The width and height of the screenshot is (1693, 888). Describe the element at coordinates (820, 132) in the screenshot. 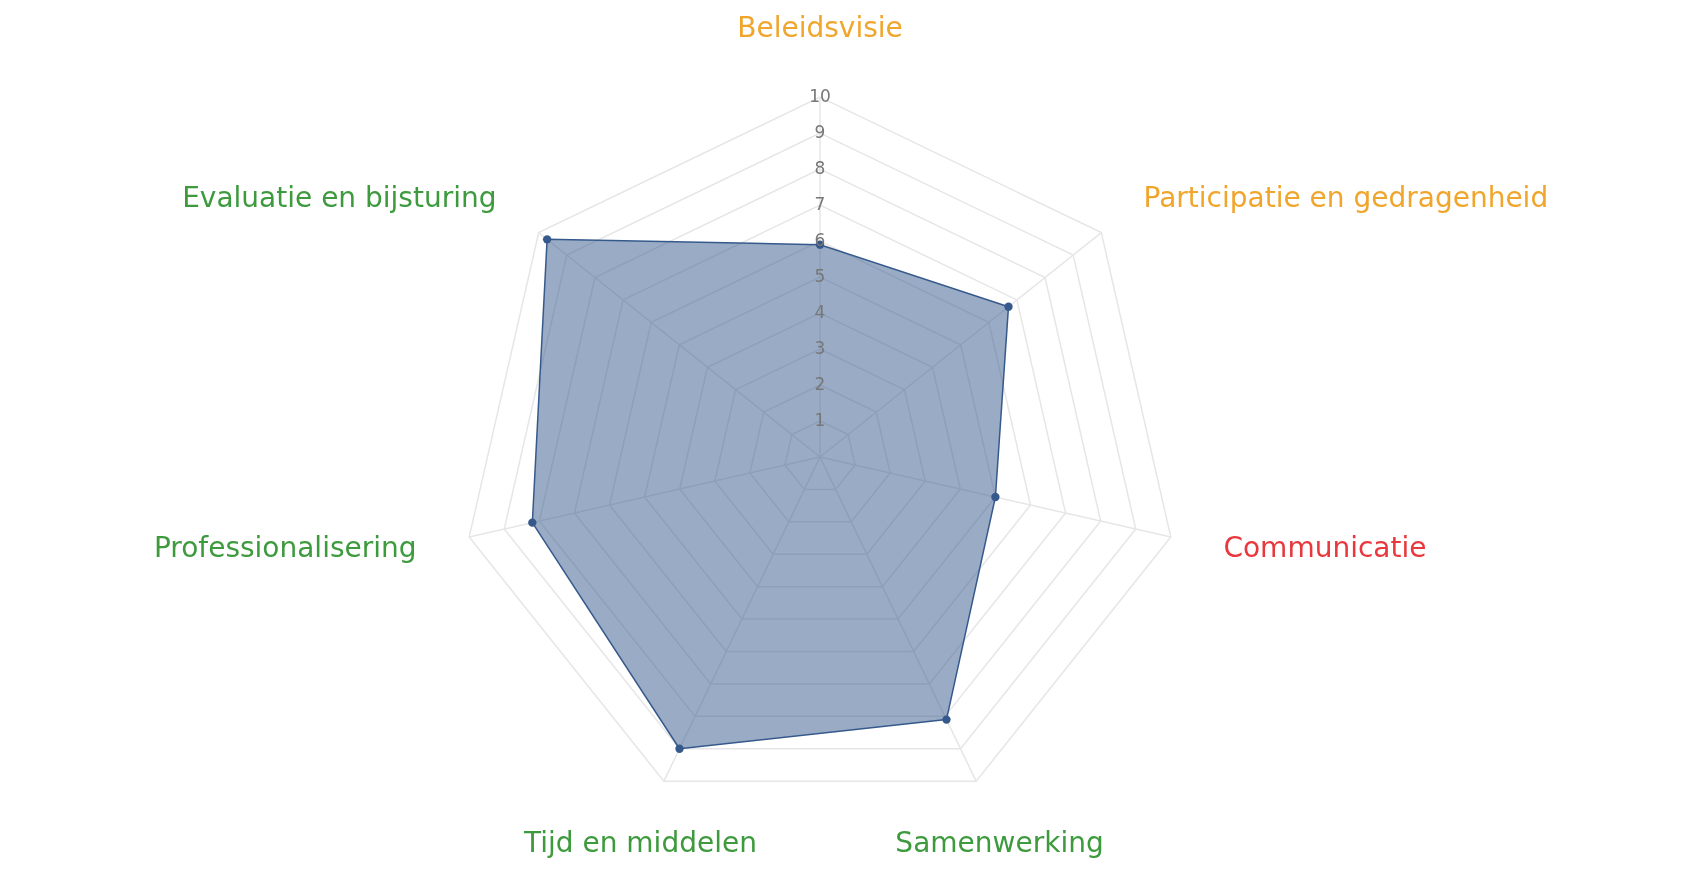

I see `y-tick-label: 9` at that location.